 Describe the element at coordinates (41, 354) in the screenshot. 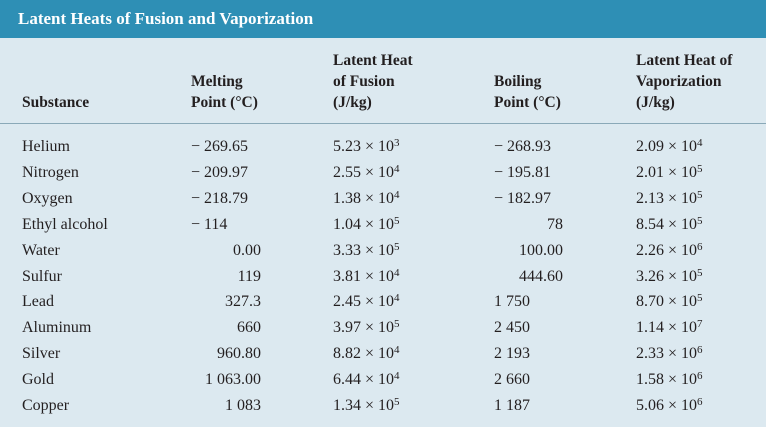

I see `substance-cell: Silver` at that location.